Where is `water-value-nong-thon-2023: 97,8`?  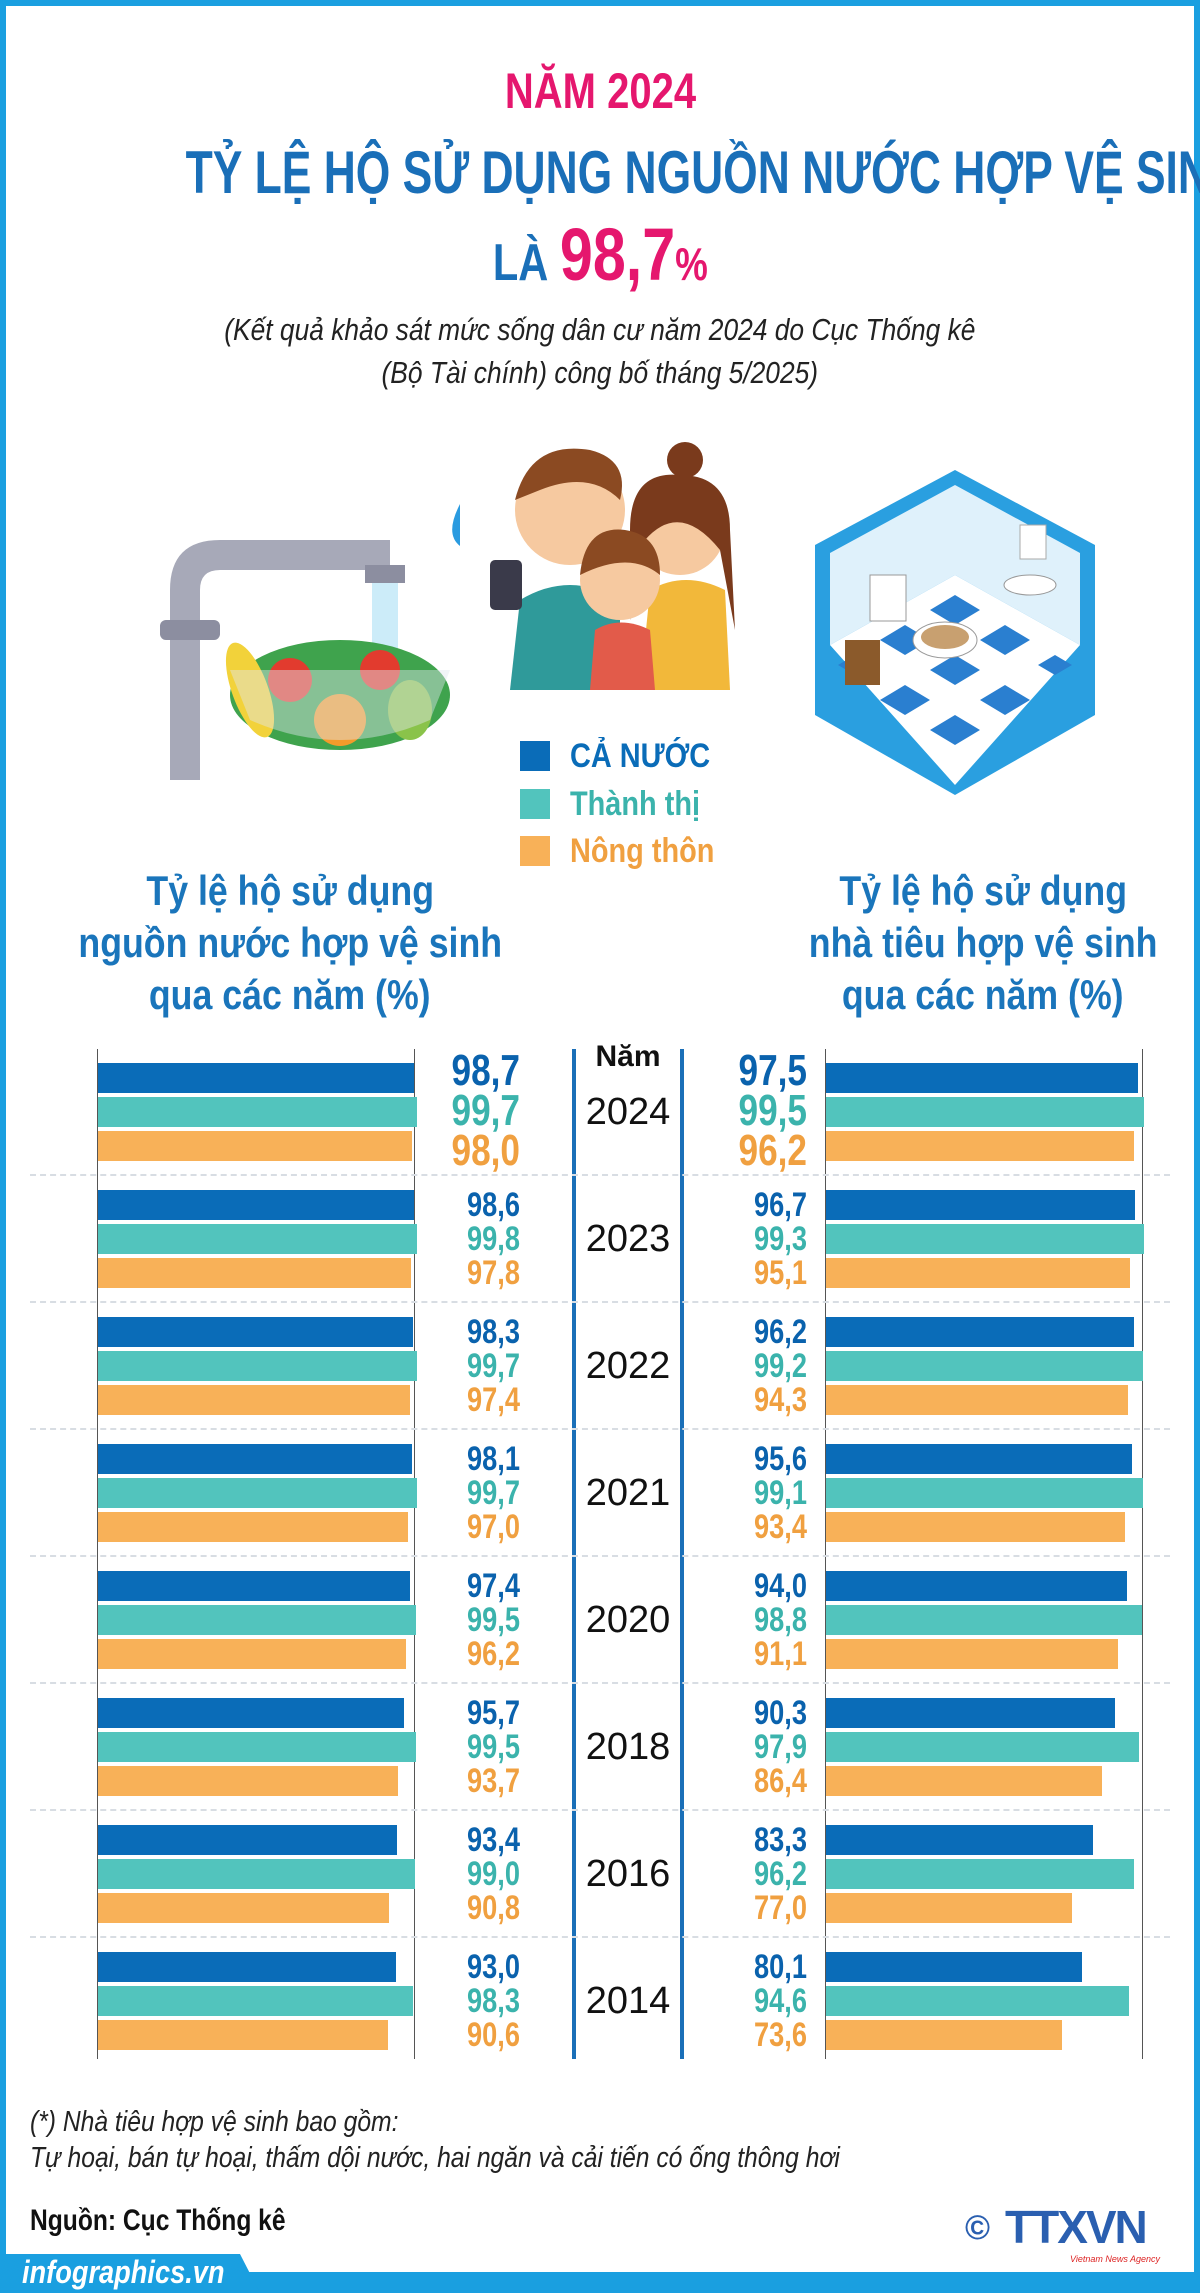
water-value-nong-thon-2023: 97,8 is located at coordinates (493, 1273).